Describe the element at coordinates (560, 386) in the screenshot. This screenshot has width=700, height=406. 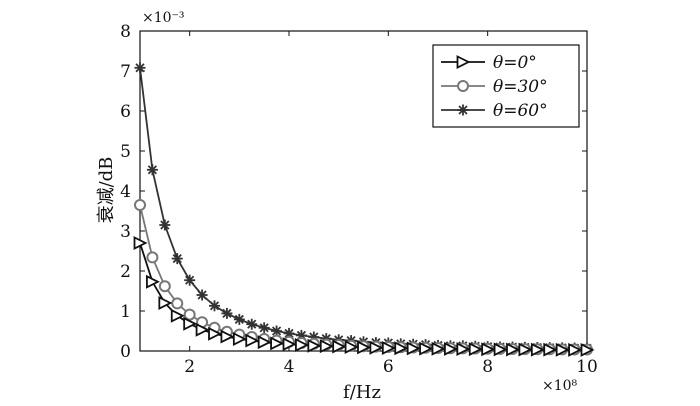
I see `x-exponent-label: ×10⁸` at that location.